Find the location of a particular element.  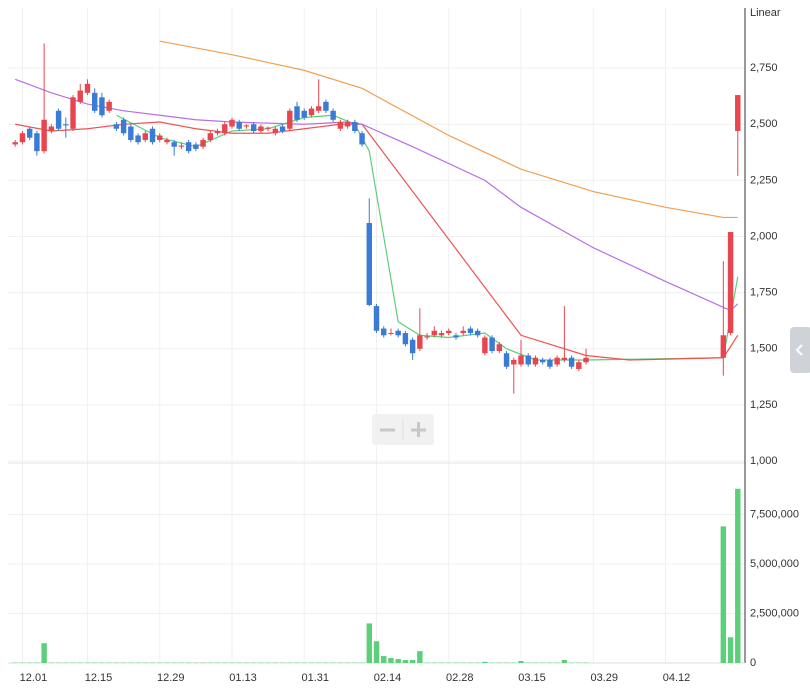

volume-tick-label: 7,500,000 is located at coordinates (774, 514).